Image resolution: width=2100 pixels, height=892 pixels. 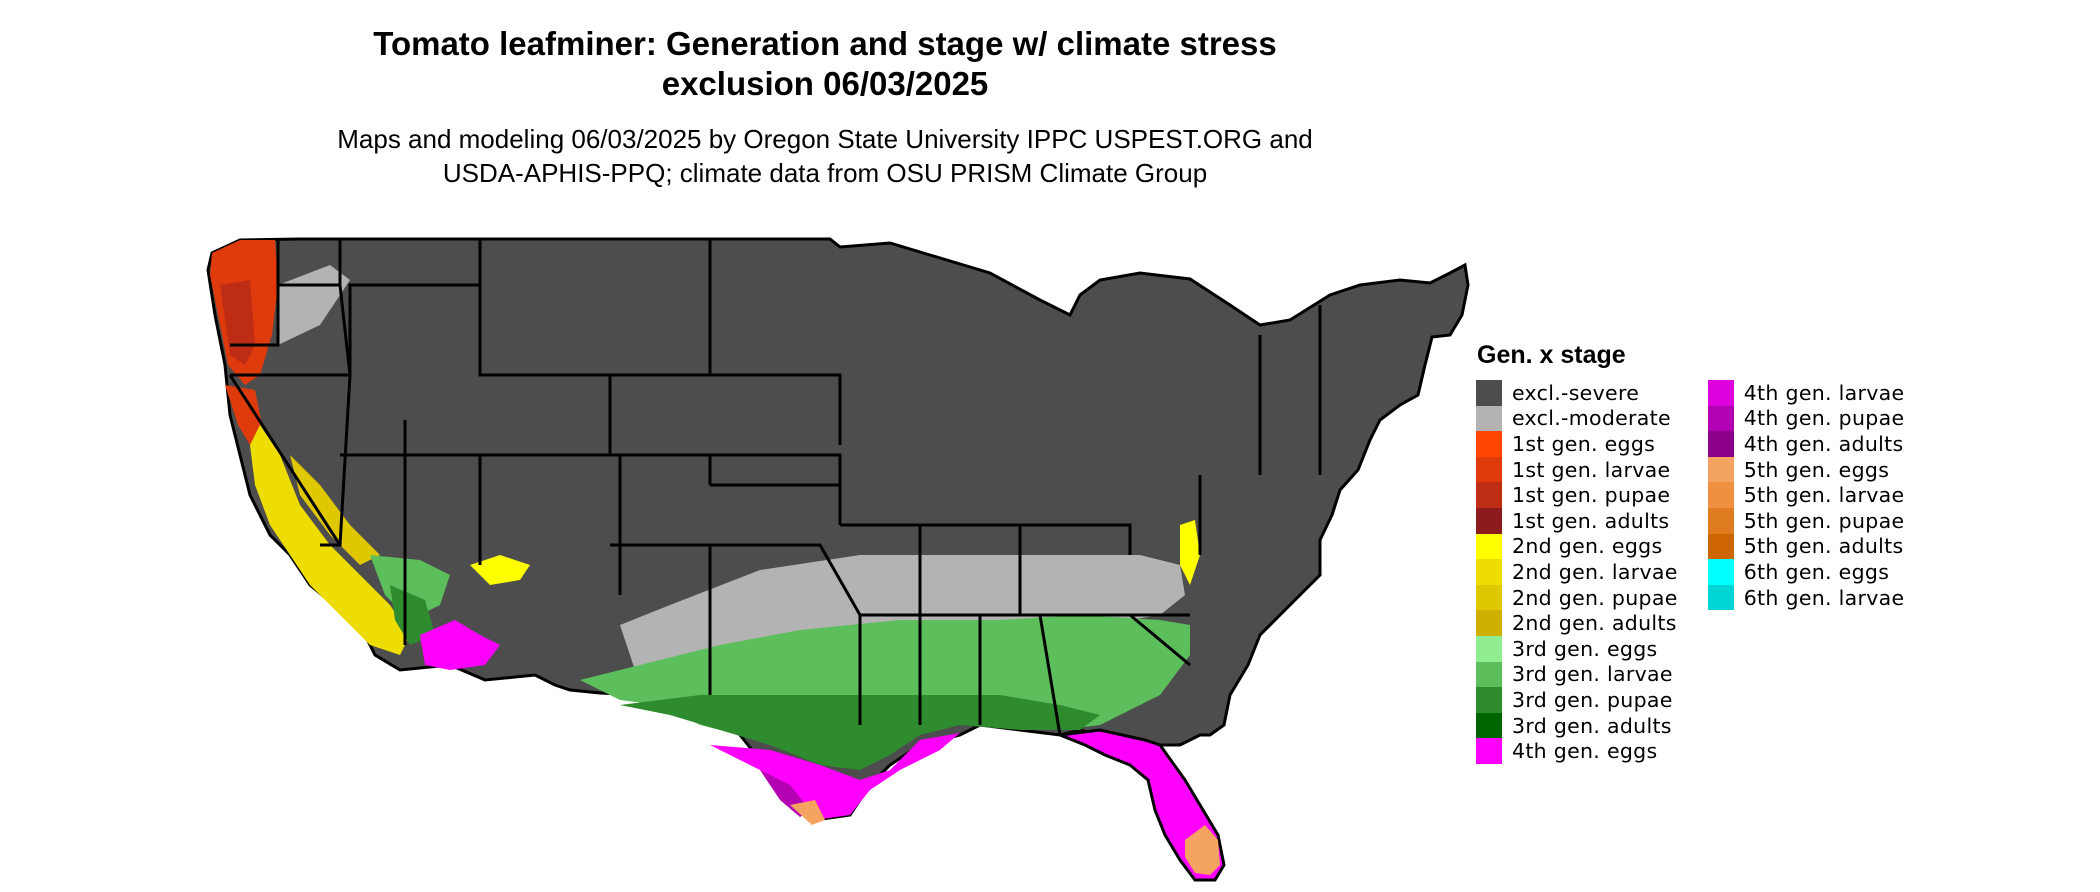 What do you see at coordinates (1587, 546) in the screenshot?
I see `legend-label: 2nd gen. eggs` at bounding box center [1587, 546].